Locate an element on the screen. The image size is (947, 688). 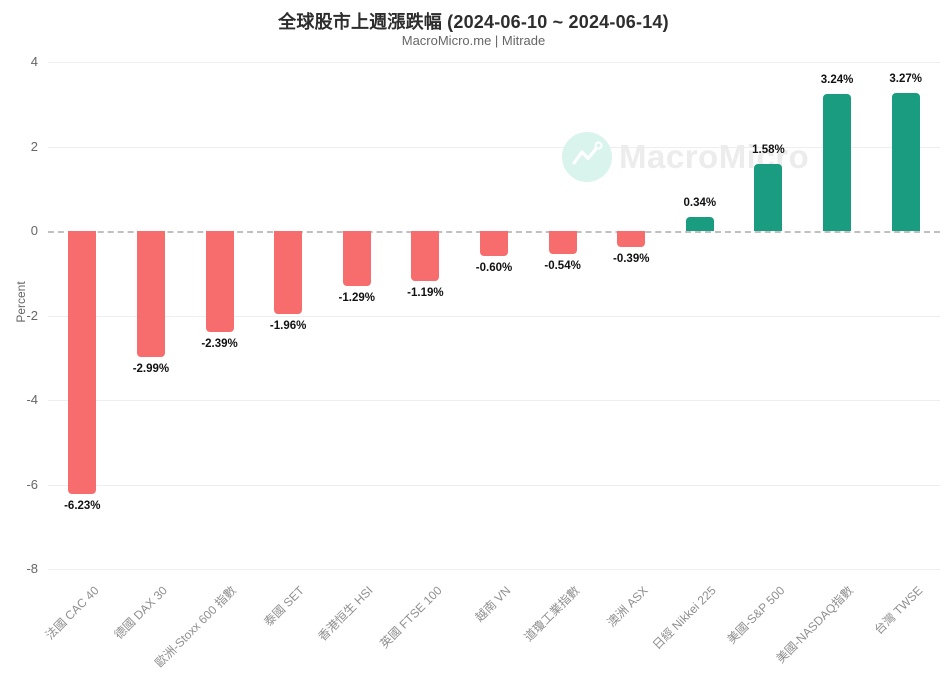
x-category-label: 日經 Nikkei 225 is located at coordinates (685, 618).